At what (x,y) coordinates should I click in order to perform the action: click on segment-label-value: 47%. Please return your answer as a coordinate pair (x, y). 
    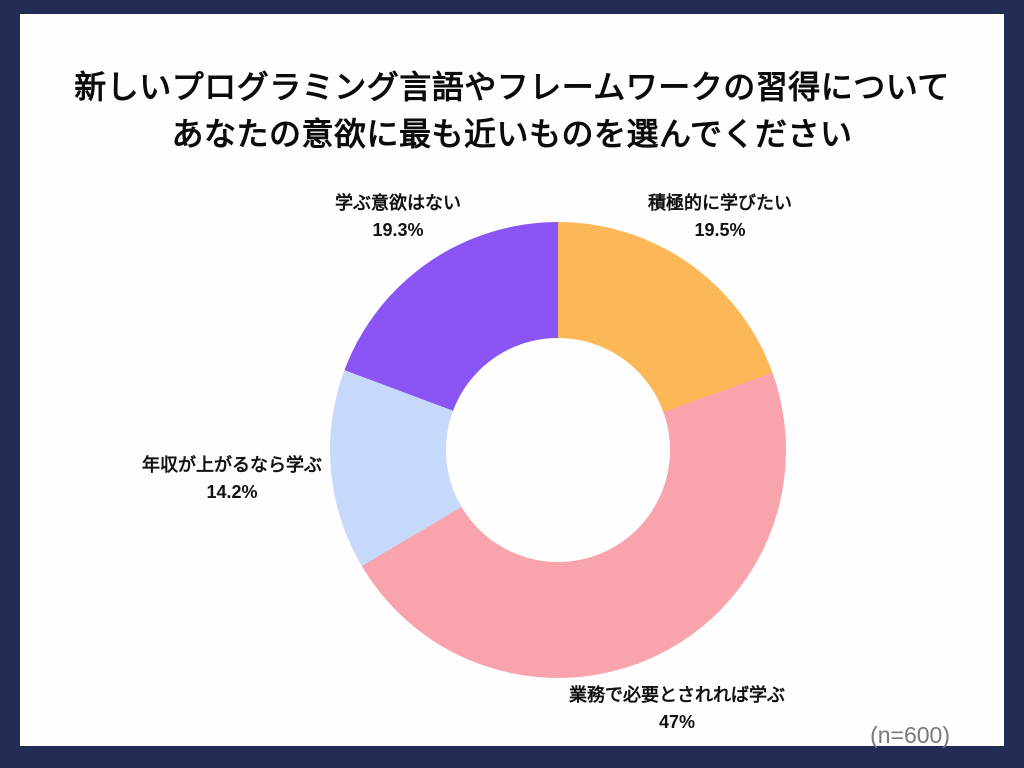
    Looking at the image, I should click on (677, 722).